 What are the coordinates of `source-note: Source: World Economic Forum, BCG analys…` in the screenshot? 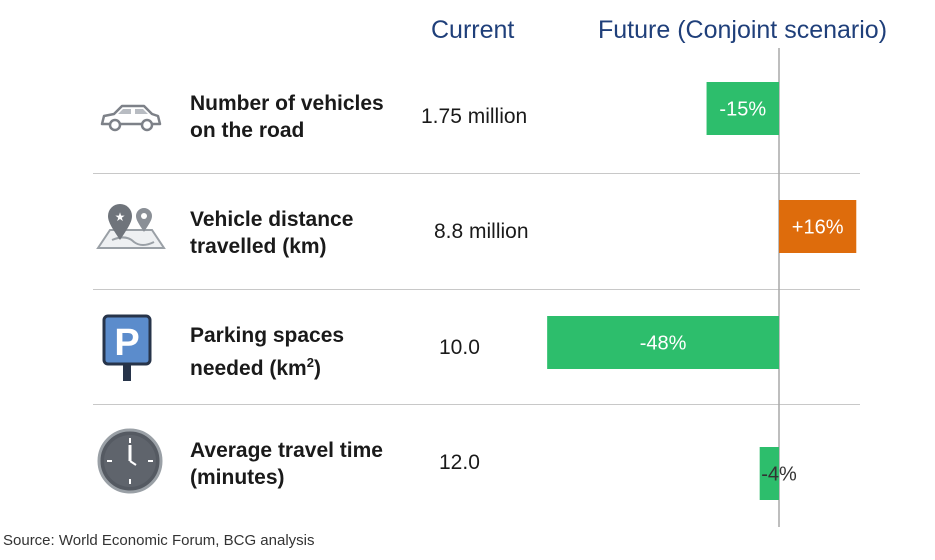 It's located at (159, 540).